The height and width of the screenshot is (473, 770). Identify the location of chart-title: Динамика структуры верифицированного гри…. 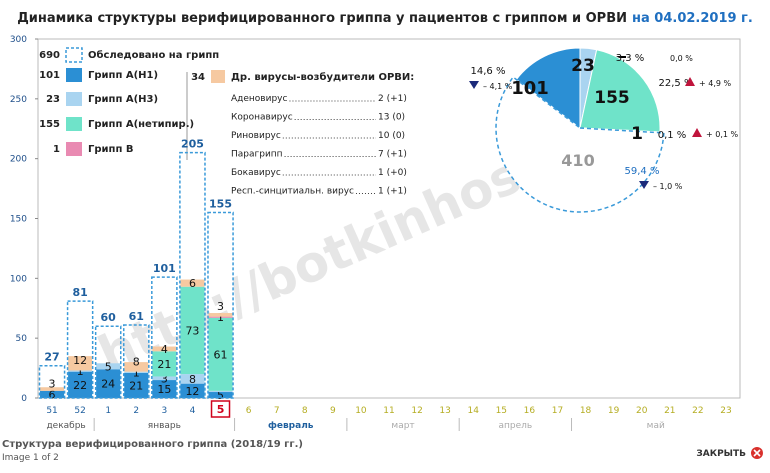
(385, 18).